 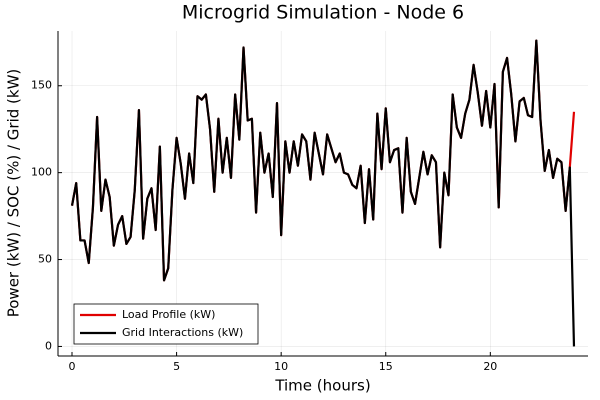 I want to click on x-tick-label: 15, so click(x=386, y=366).